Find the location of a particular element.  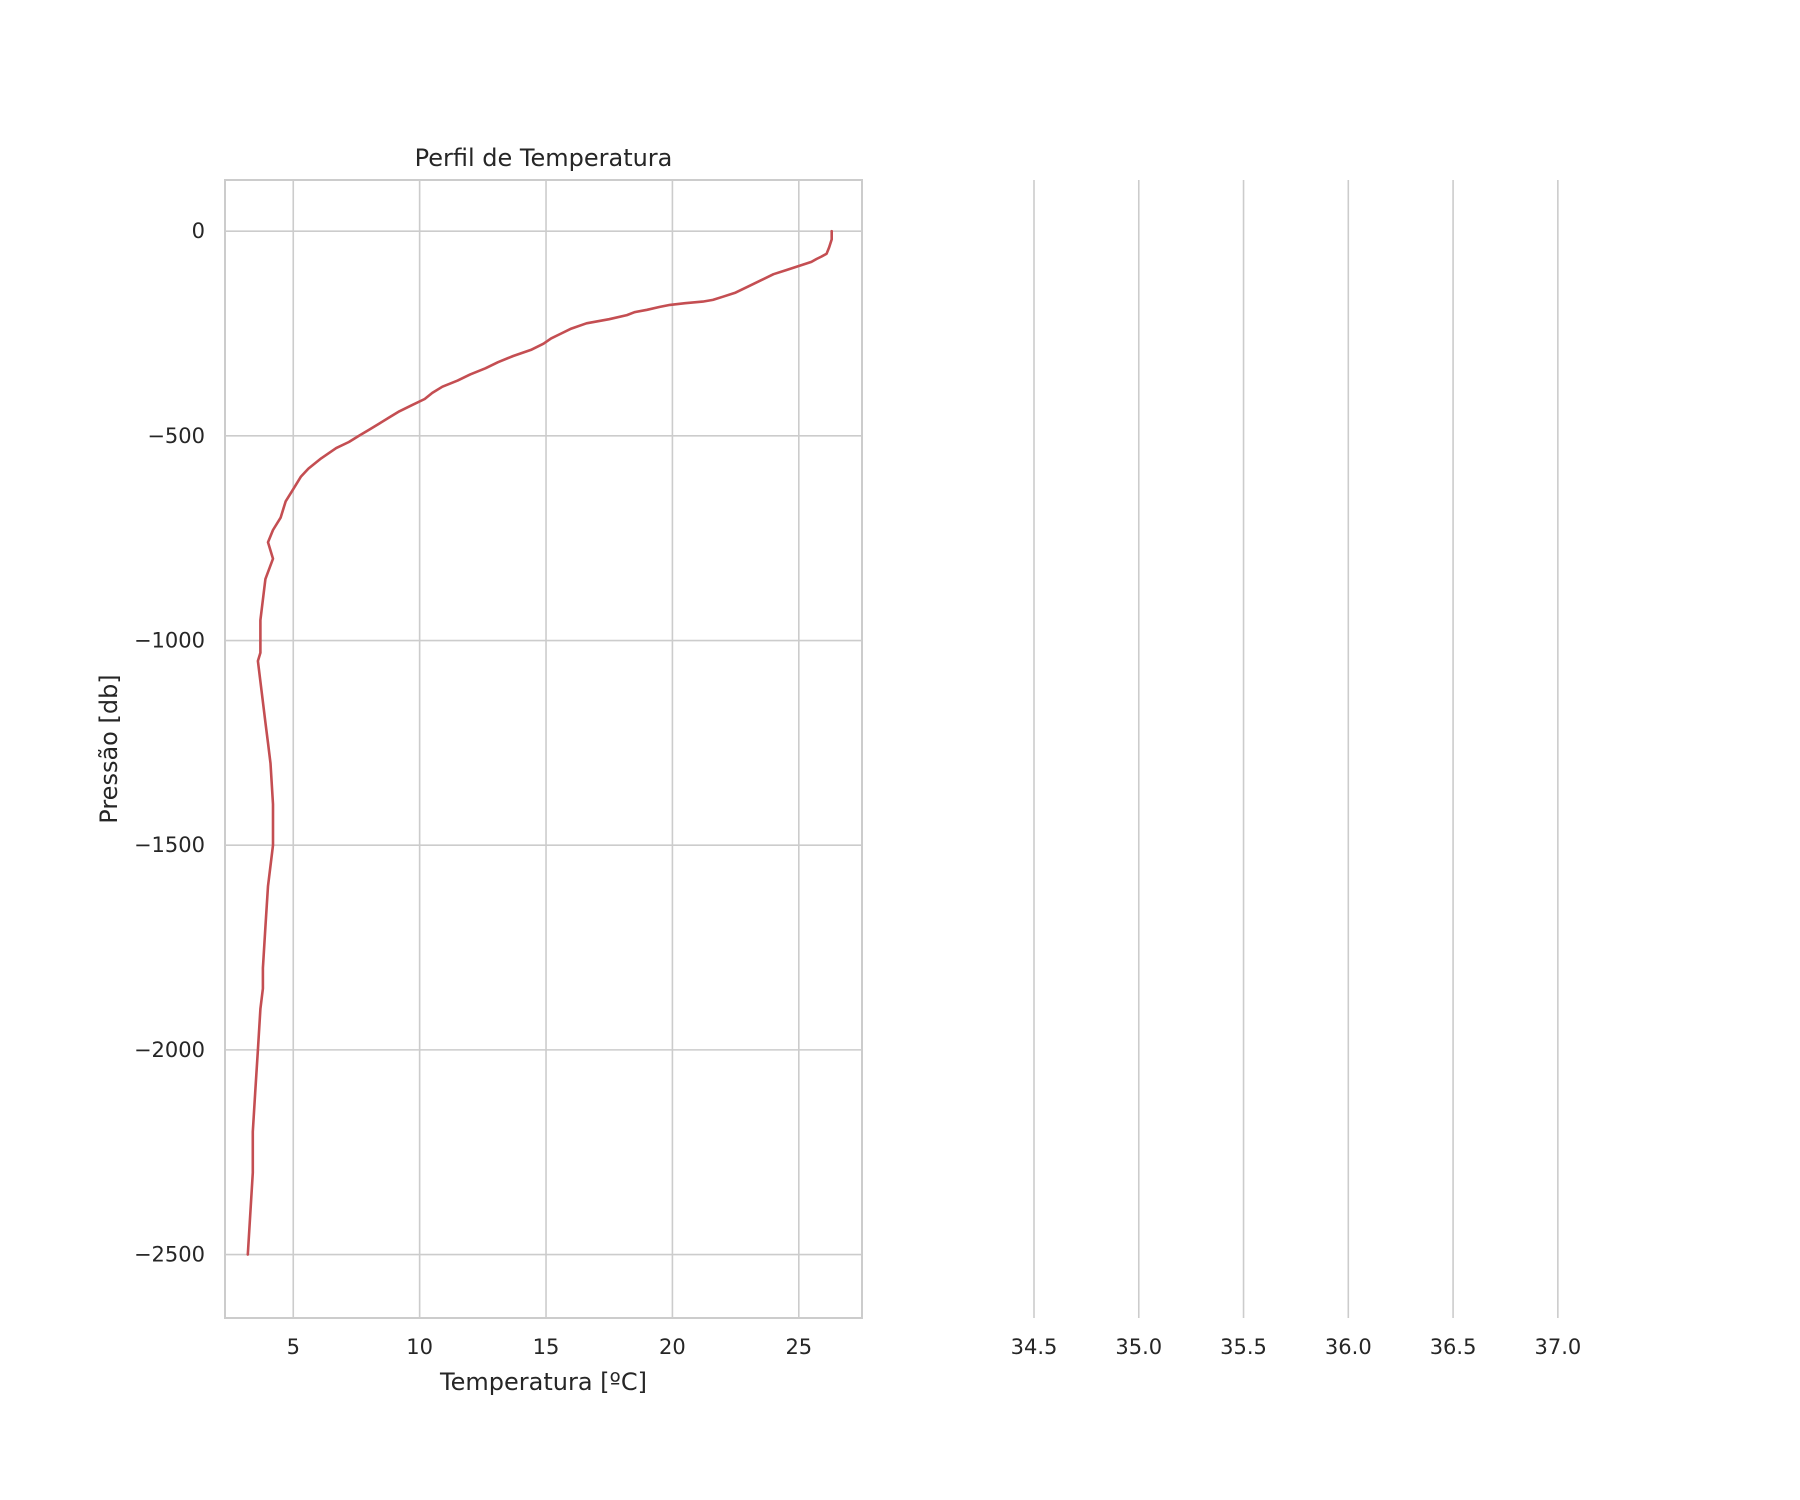

salinity-x-tick-label: 35.5 is located at coordinates (1243, 1347).